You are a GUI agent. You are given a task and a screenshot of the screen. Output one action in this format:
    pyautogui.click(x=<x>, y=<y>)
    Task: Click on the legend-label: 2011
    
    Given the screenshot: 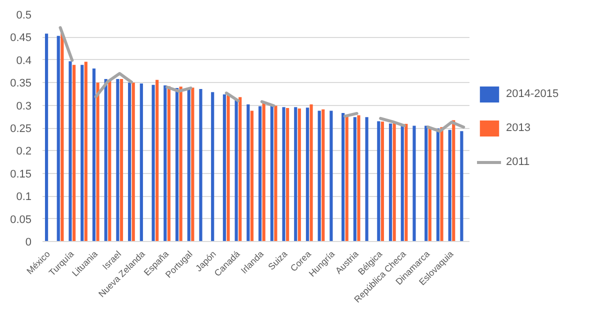 What is the action you would take?
    pyautogui.click(x=518, y=162)
    